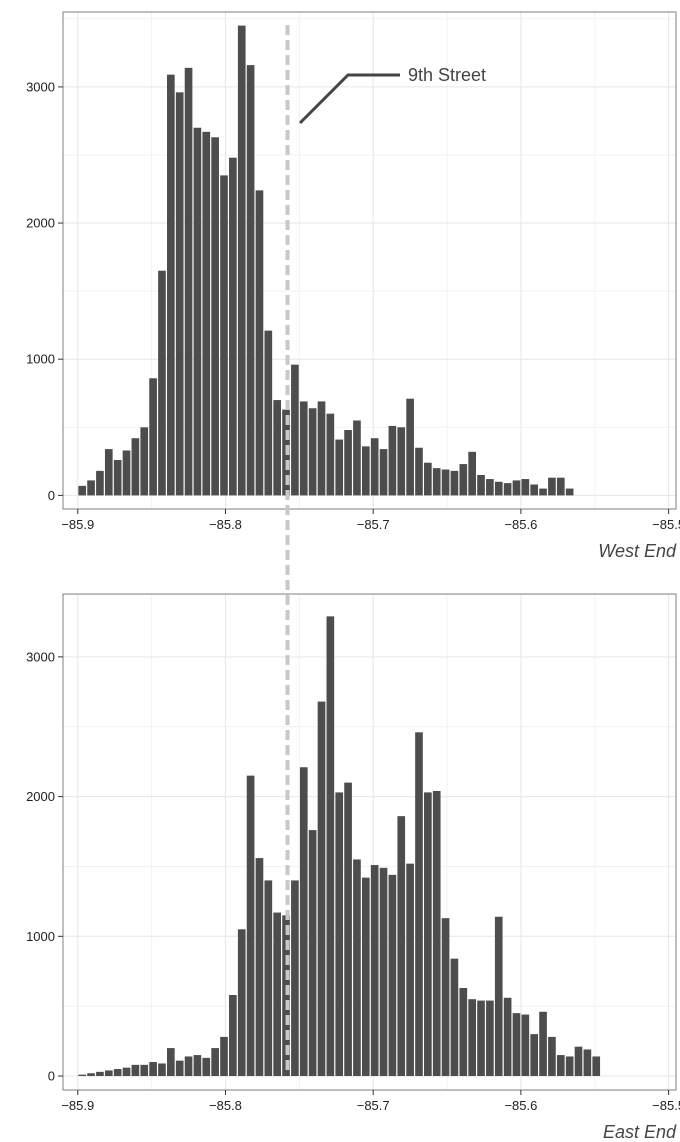 Image resolution: width=680 pixels, height=1142 pixels. What do you see at coordinates (349, 99) in the screenshot?
I see `annotation-leader` at bounding box center [349, 99].